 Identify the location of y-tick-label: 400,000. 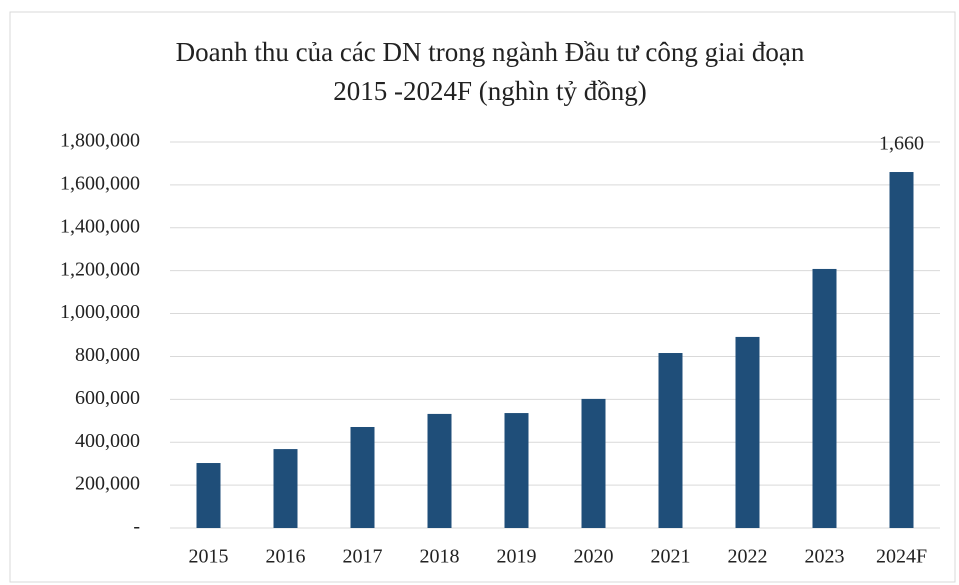
(107, 441).